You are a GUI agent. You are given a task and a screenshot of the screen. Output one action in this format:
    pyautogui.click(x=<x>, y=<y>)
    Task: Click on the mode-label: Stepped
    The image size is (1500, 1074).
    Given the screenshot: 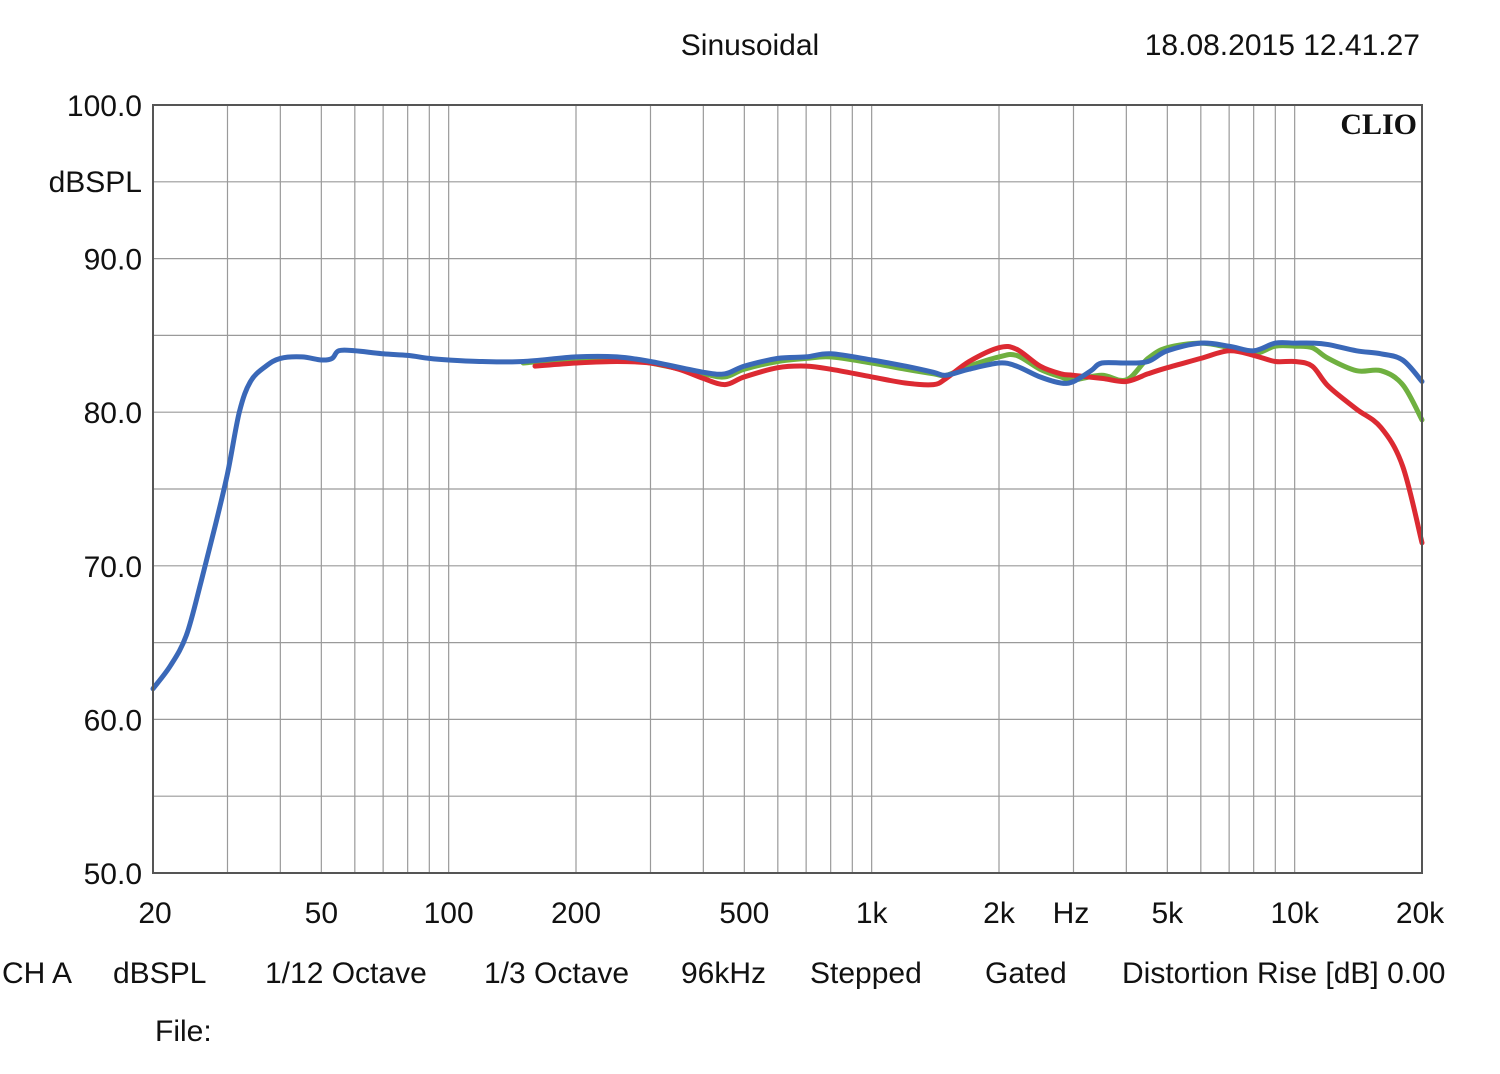 What is the action you would take?
    pyautogui.click(x=866, y=973)
    